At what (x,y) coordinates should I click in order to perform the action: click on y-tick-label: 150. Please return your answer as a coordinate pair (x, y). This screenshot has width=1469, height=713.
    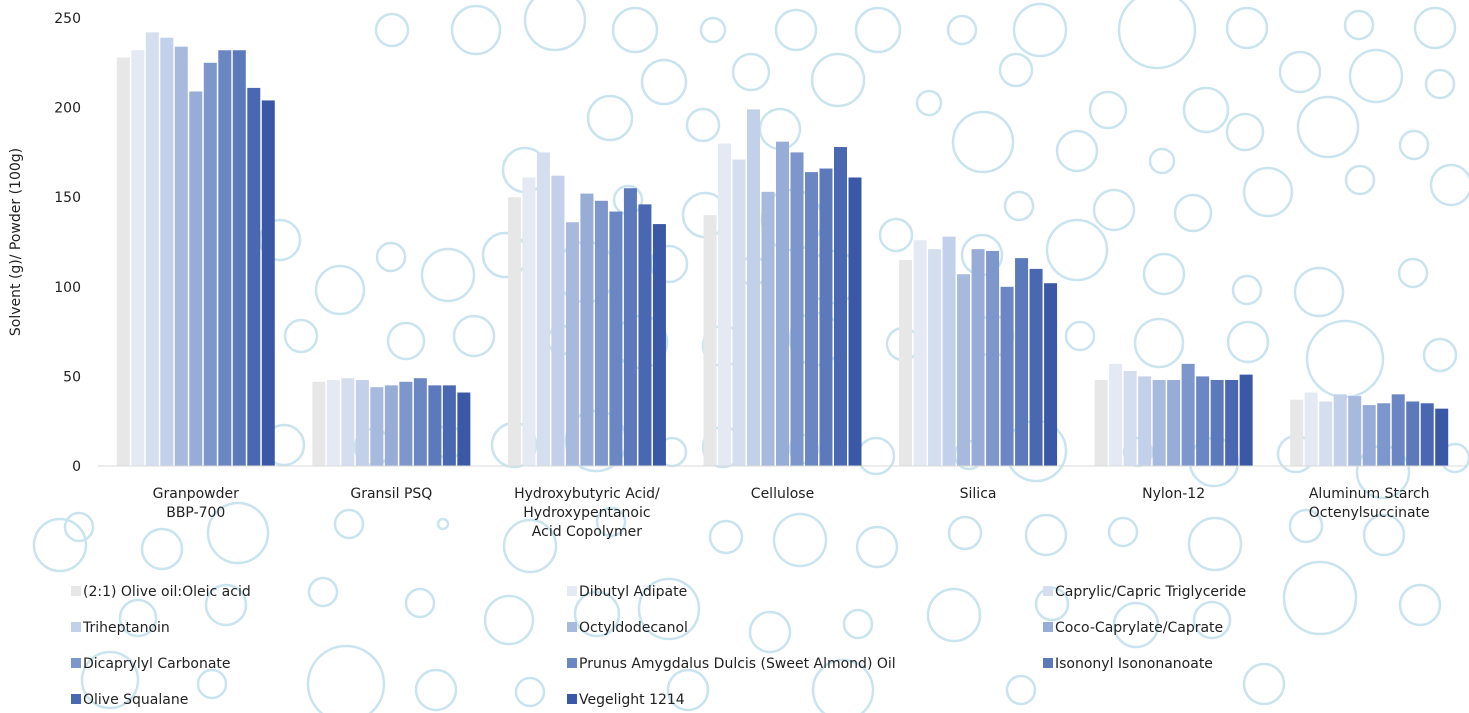
    Looking at the image, I should click on (67, 198).